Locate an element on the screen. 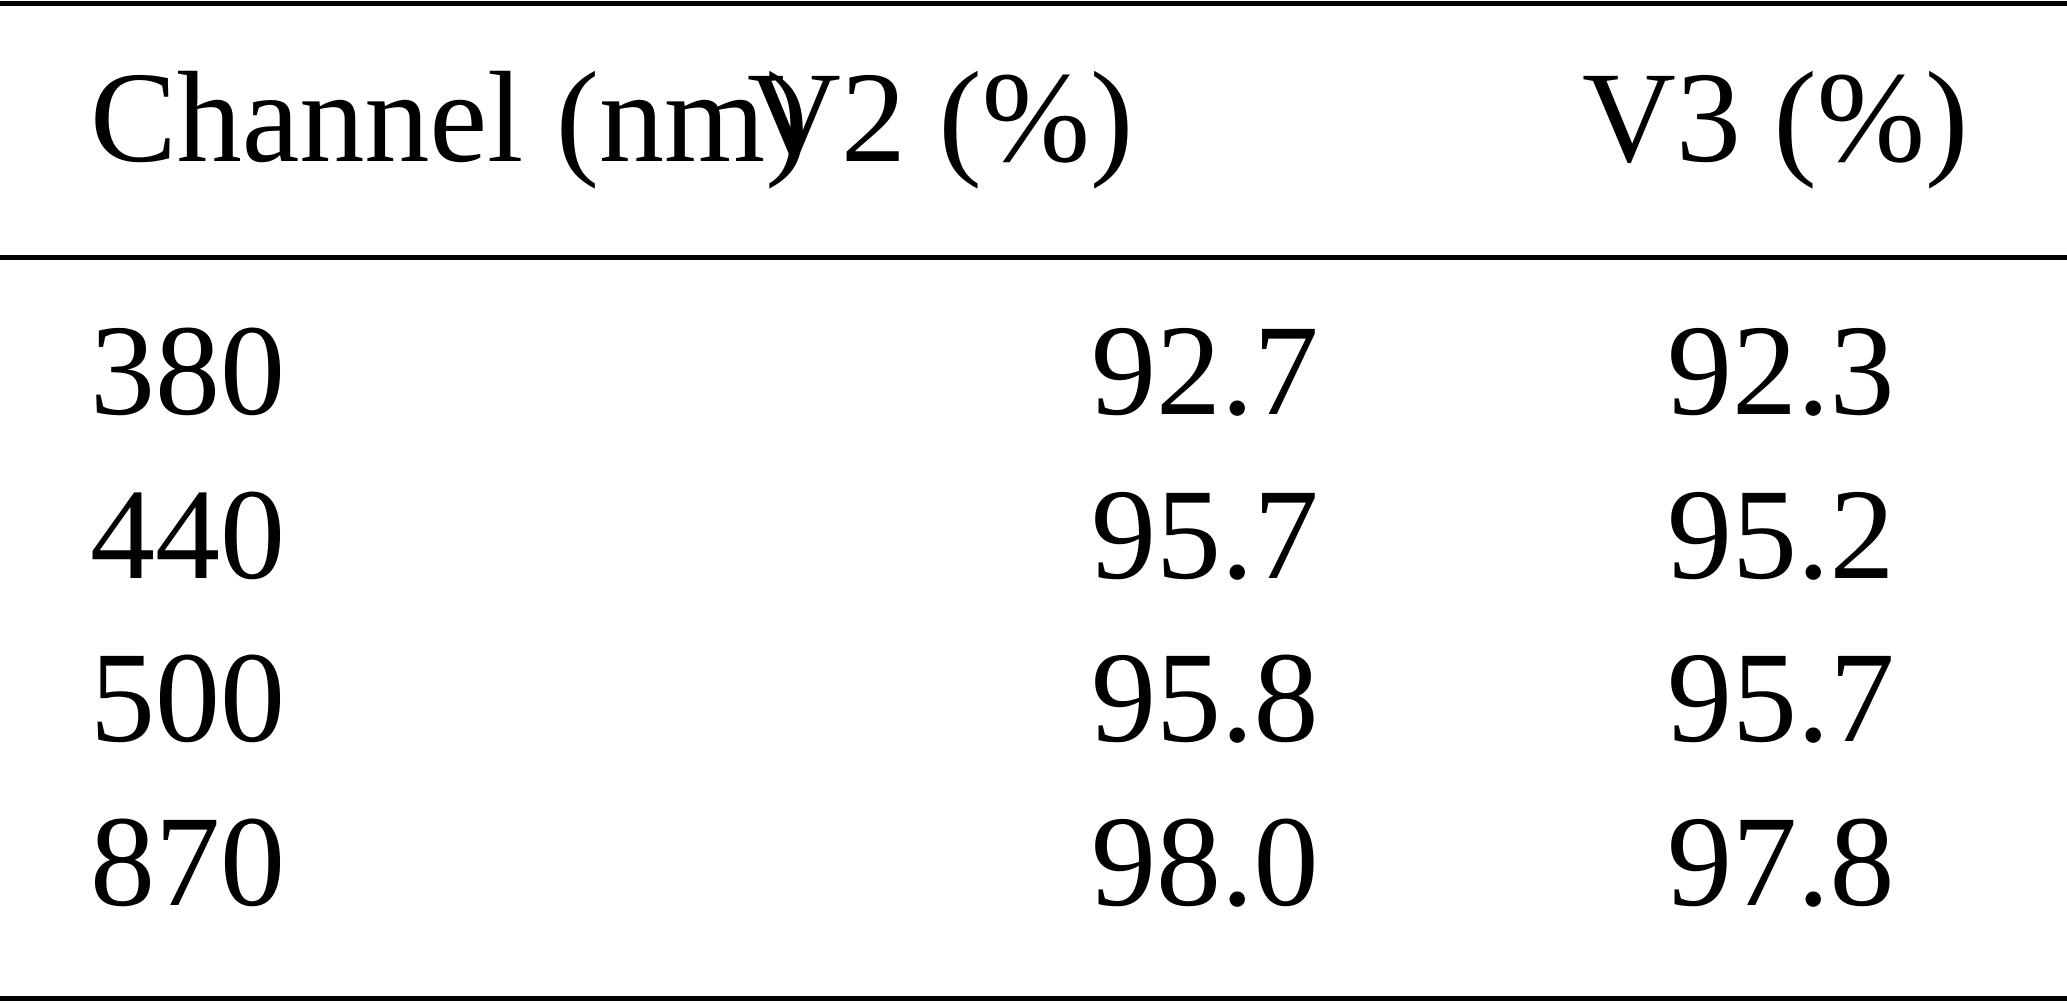 The width and height of the screenshot is (2067, 1004). cell-v2: 92.7 is located at coordinates (1205, 371).